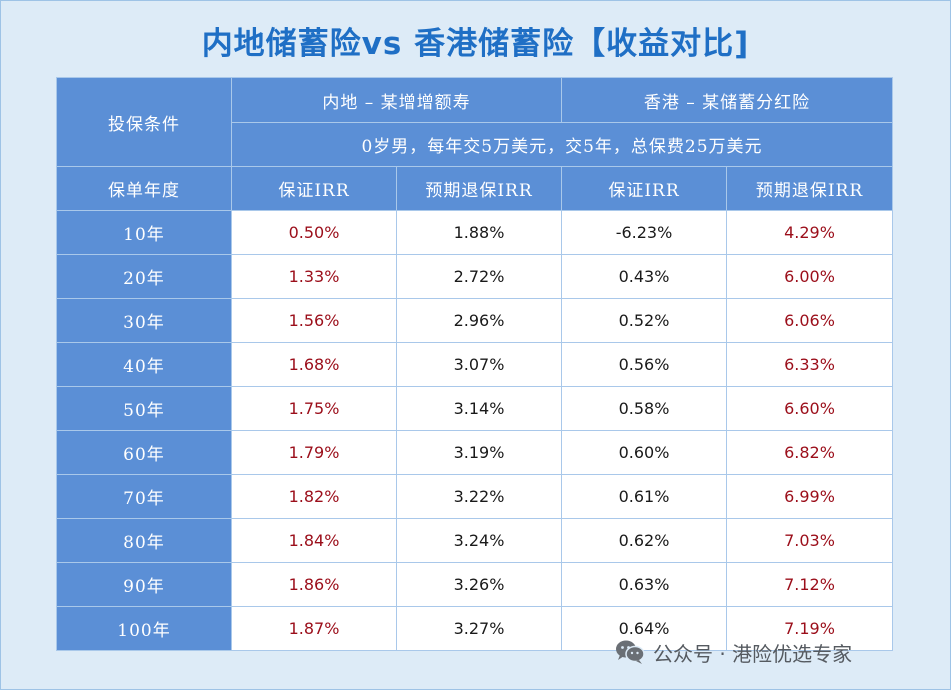  What do you see at coordinates (144, 364) in the screenshot?
I see `row-year: 40年` at bounding box center [144, 364].